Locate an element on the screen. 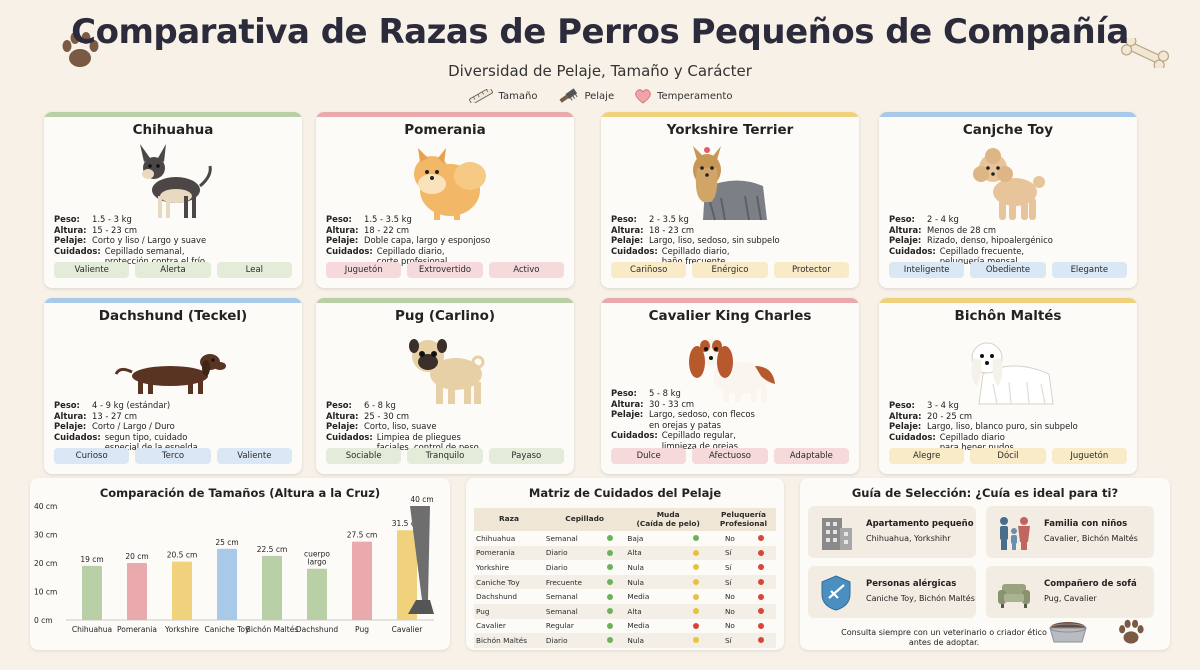 This screenshot has height=670, width=1200. bar-value-label: 22.5 cm is located at coordinates (272, 549).